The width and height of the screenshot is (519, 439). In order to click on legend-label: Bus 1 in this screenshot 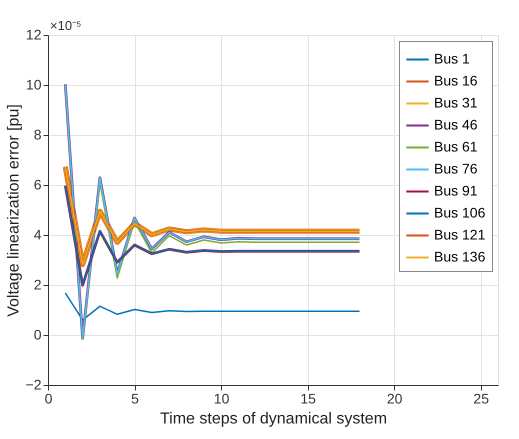, I will do `click(452, 58)`.